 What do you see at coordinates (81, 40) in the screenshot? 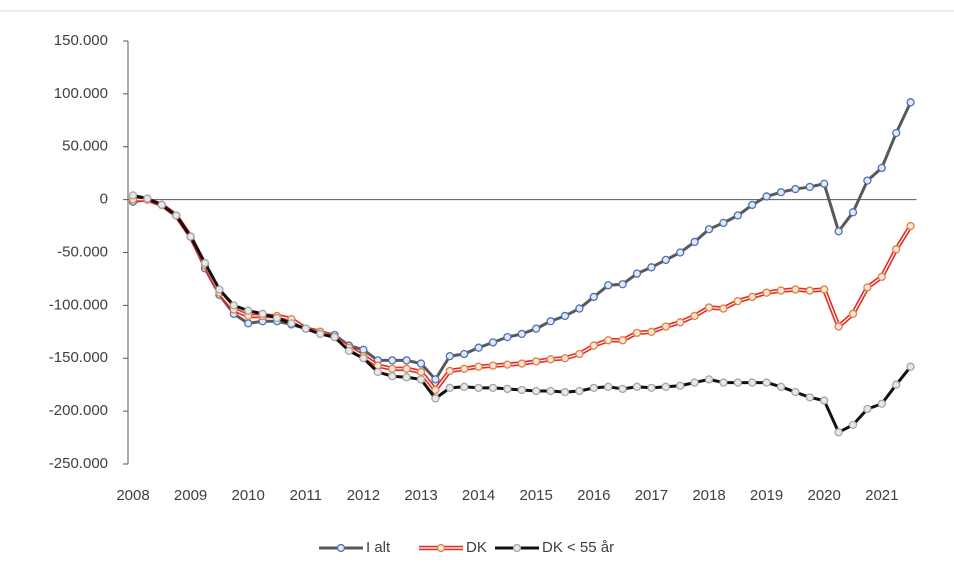
I see `y-tick-label: 150.000` at bounding box center [81, 40].